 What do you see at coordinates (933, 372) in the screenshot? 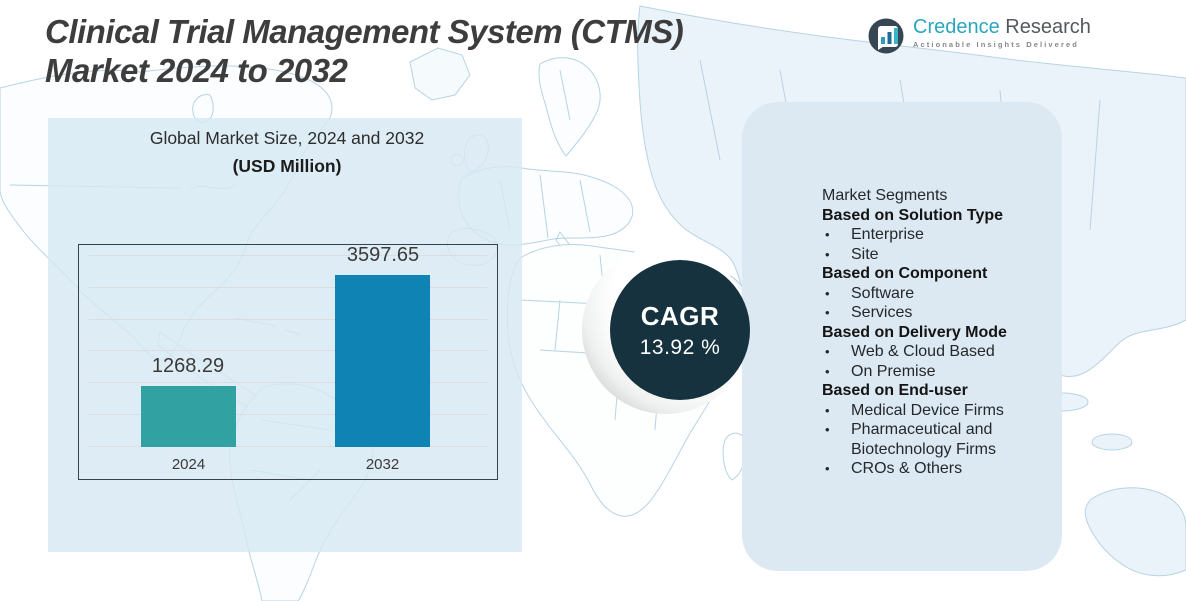
I see `segment-item: • On Premise` at bounding box center [933, 372].